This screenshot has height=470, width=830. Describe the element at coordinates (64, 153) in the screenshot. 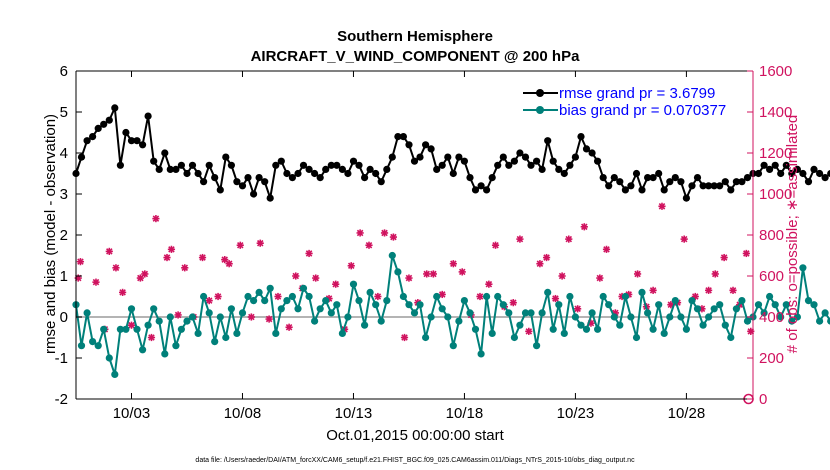

I see `y-tick-label: 4` at that location.